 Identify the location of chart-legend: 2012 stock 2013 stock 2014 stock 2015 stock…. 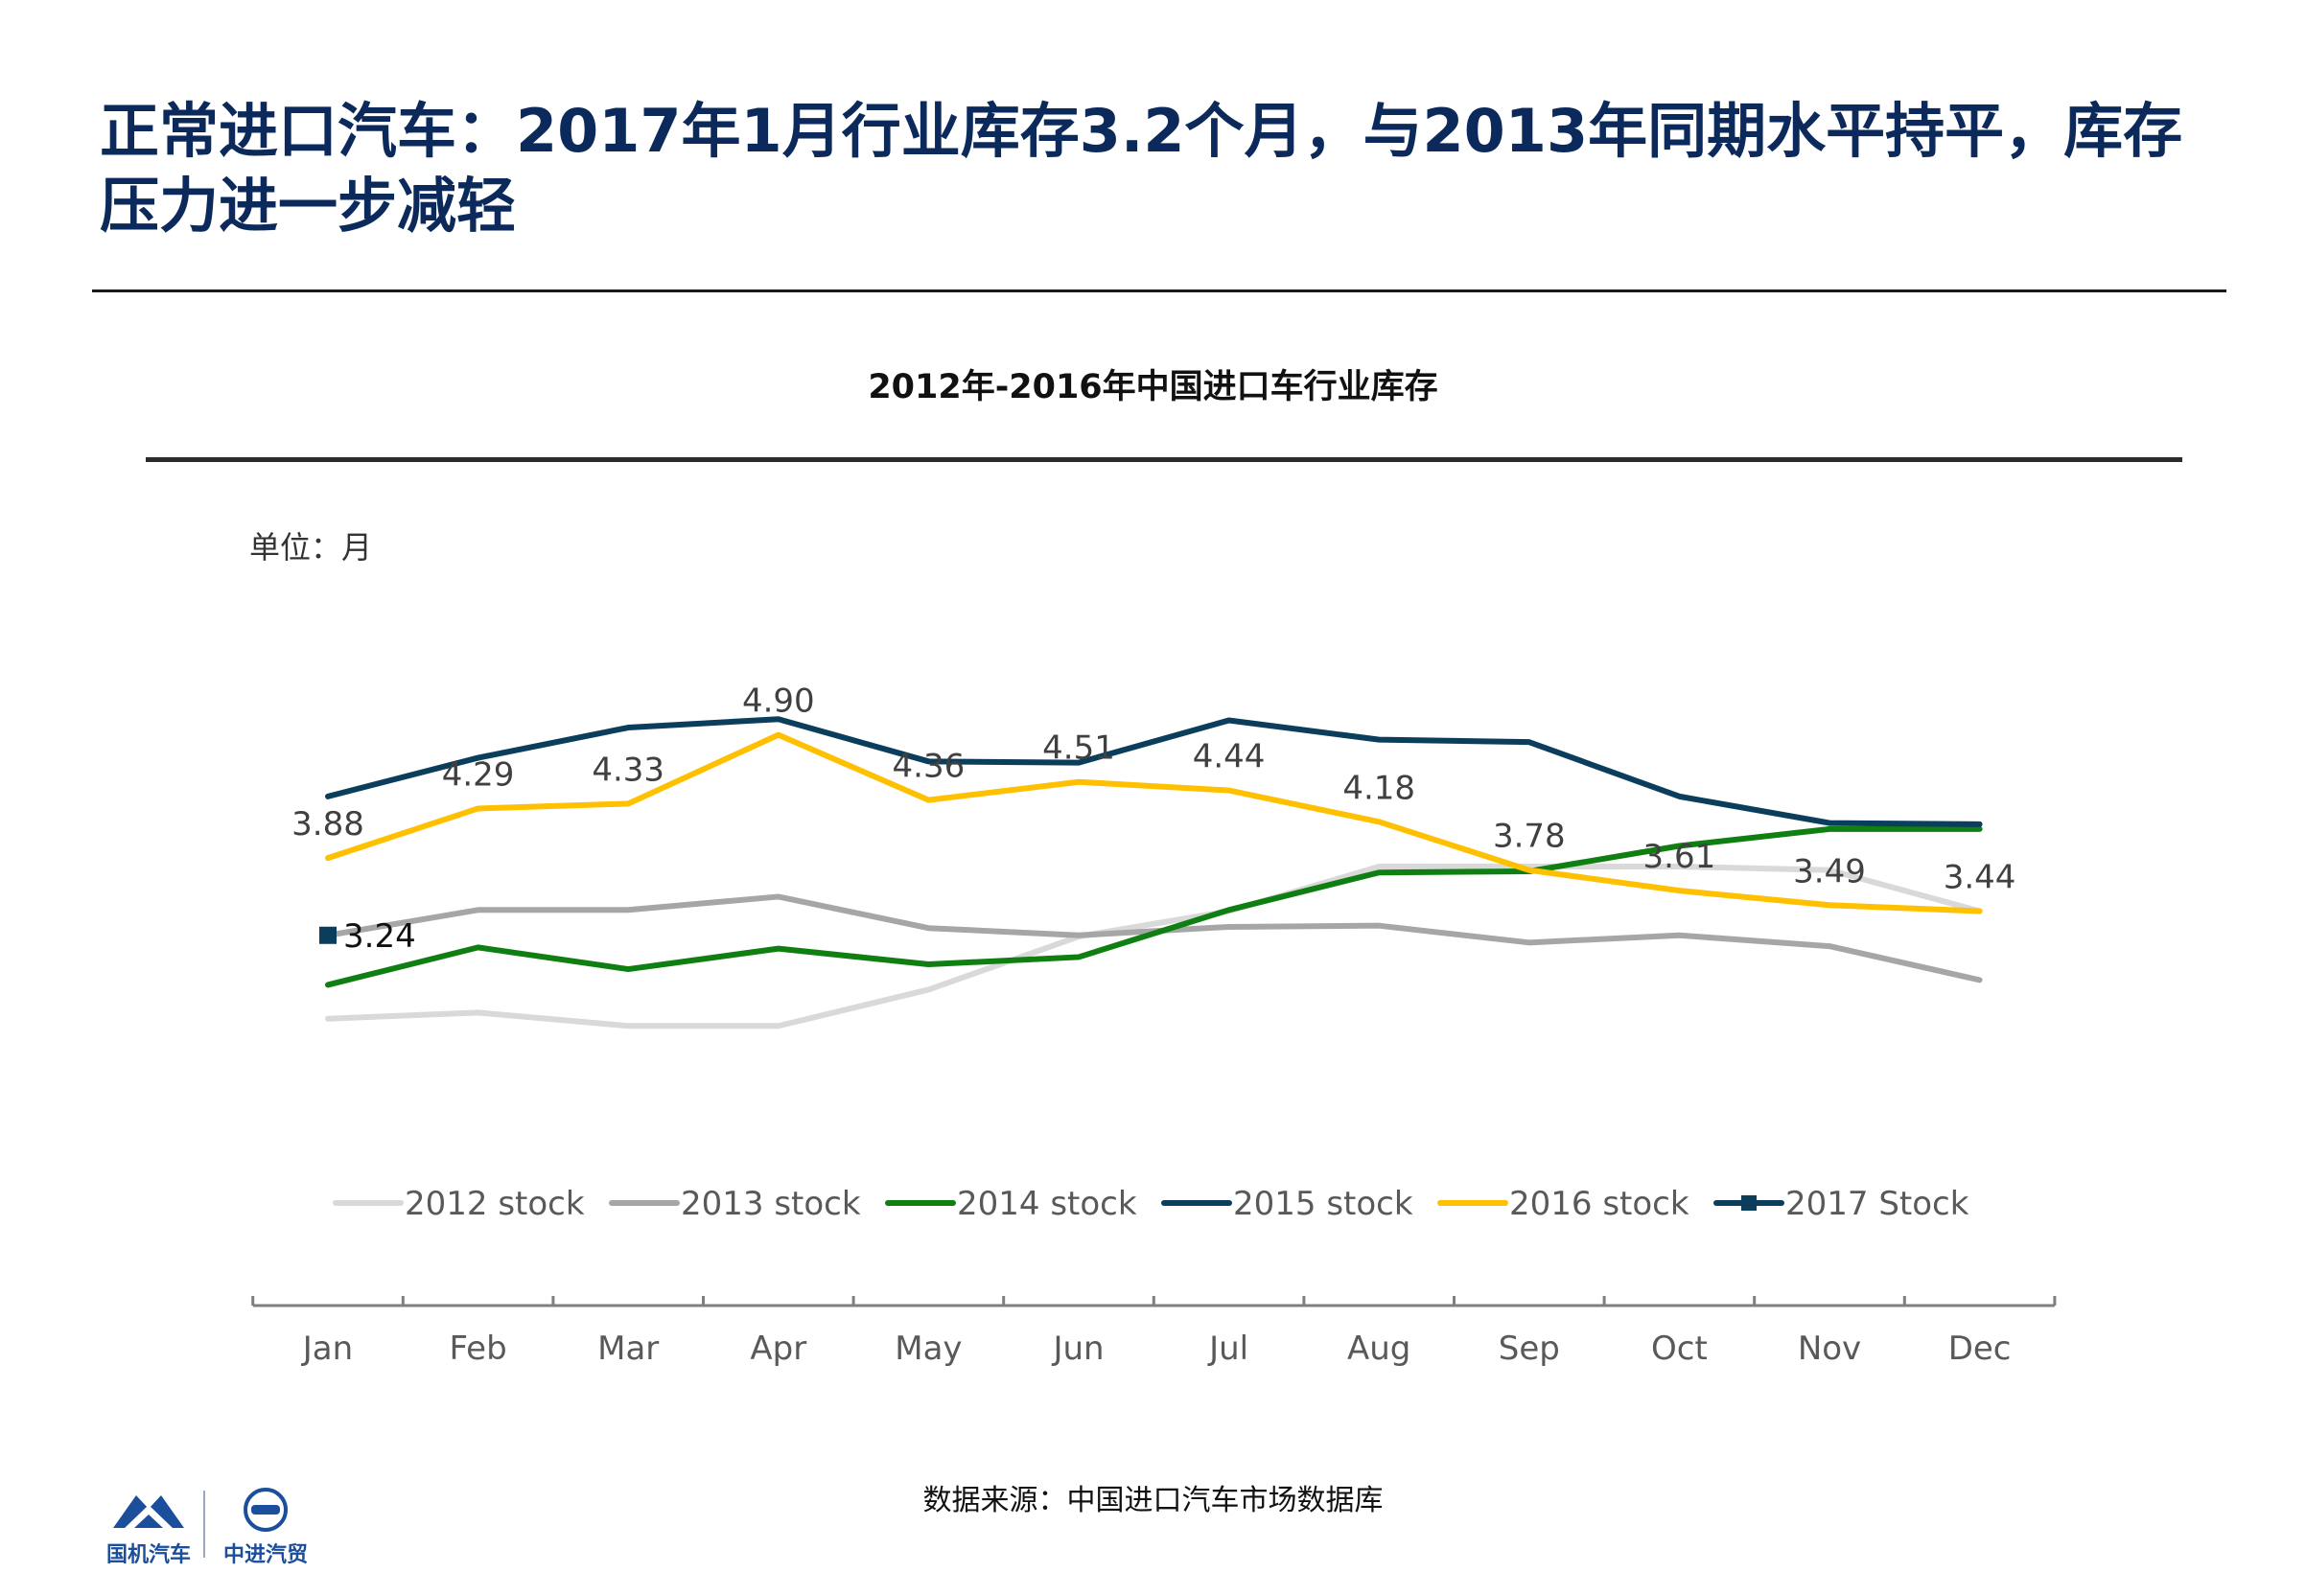
(1151, 1204).